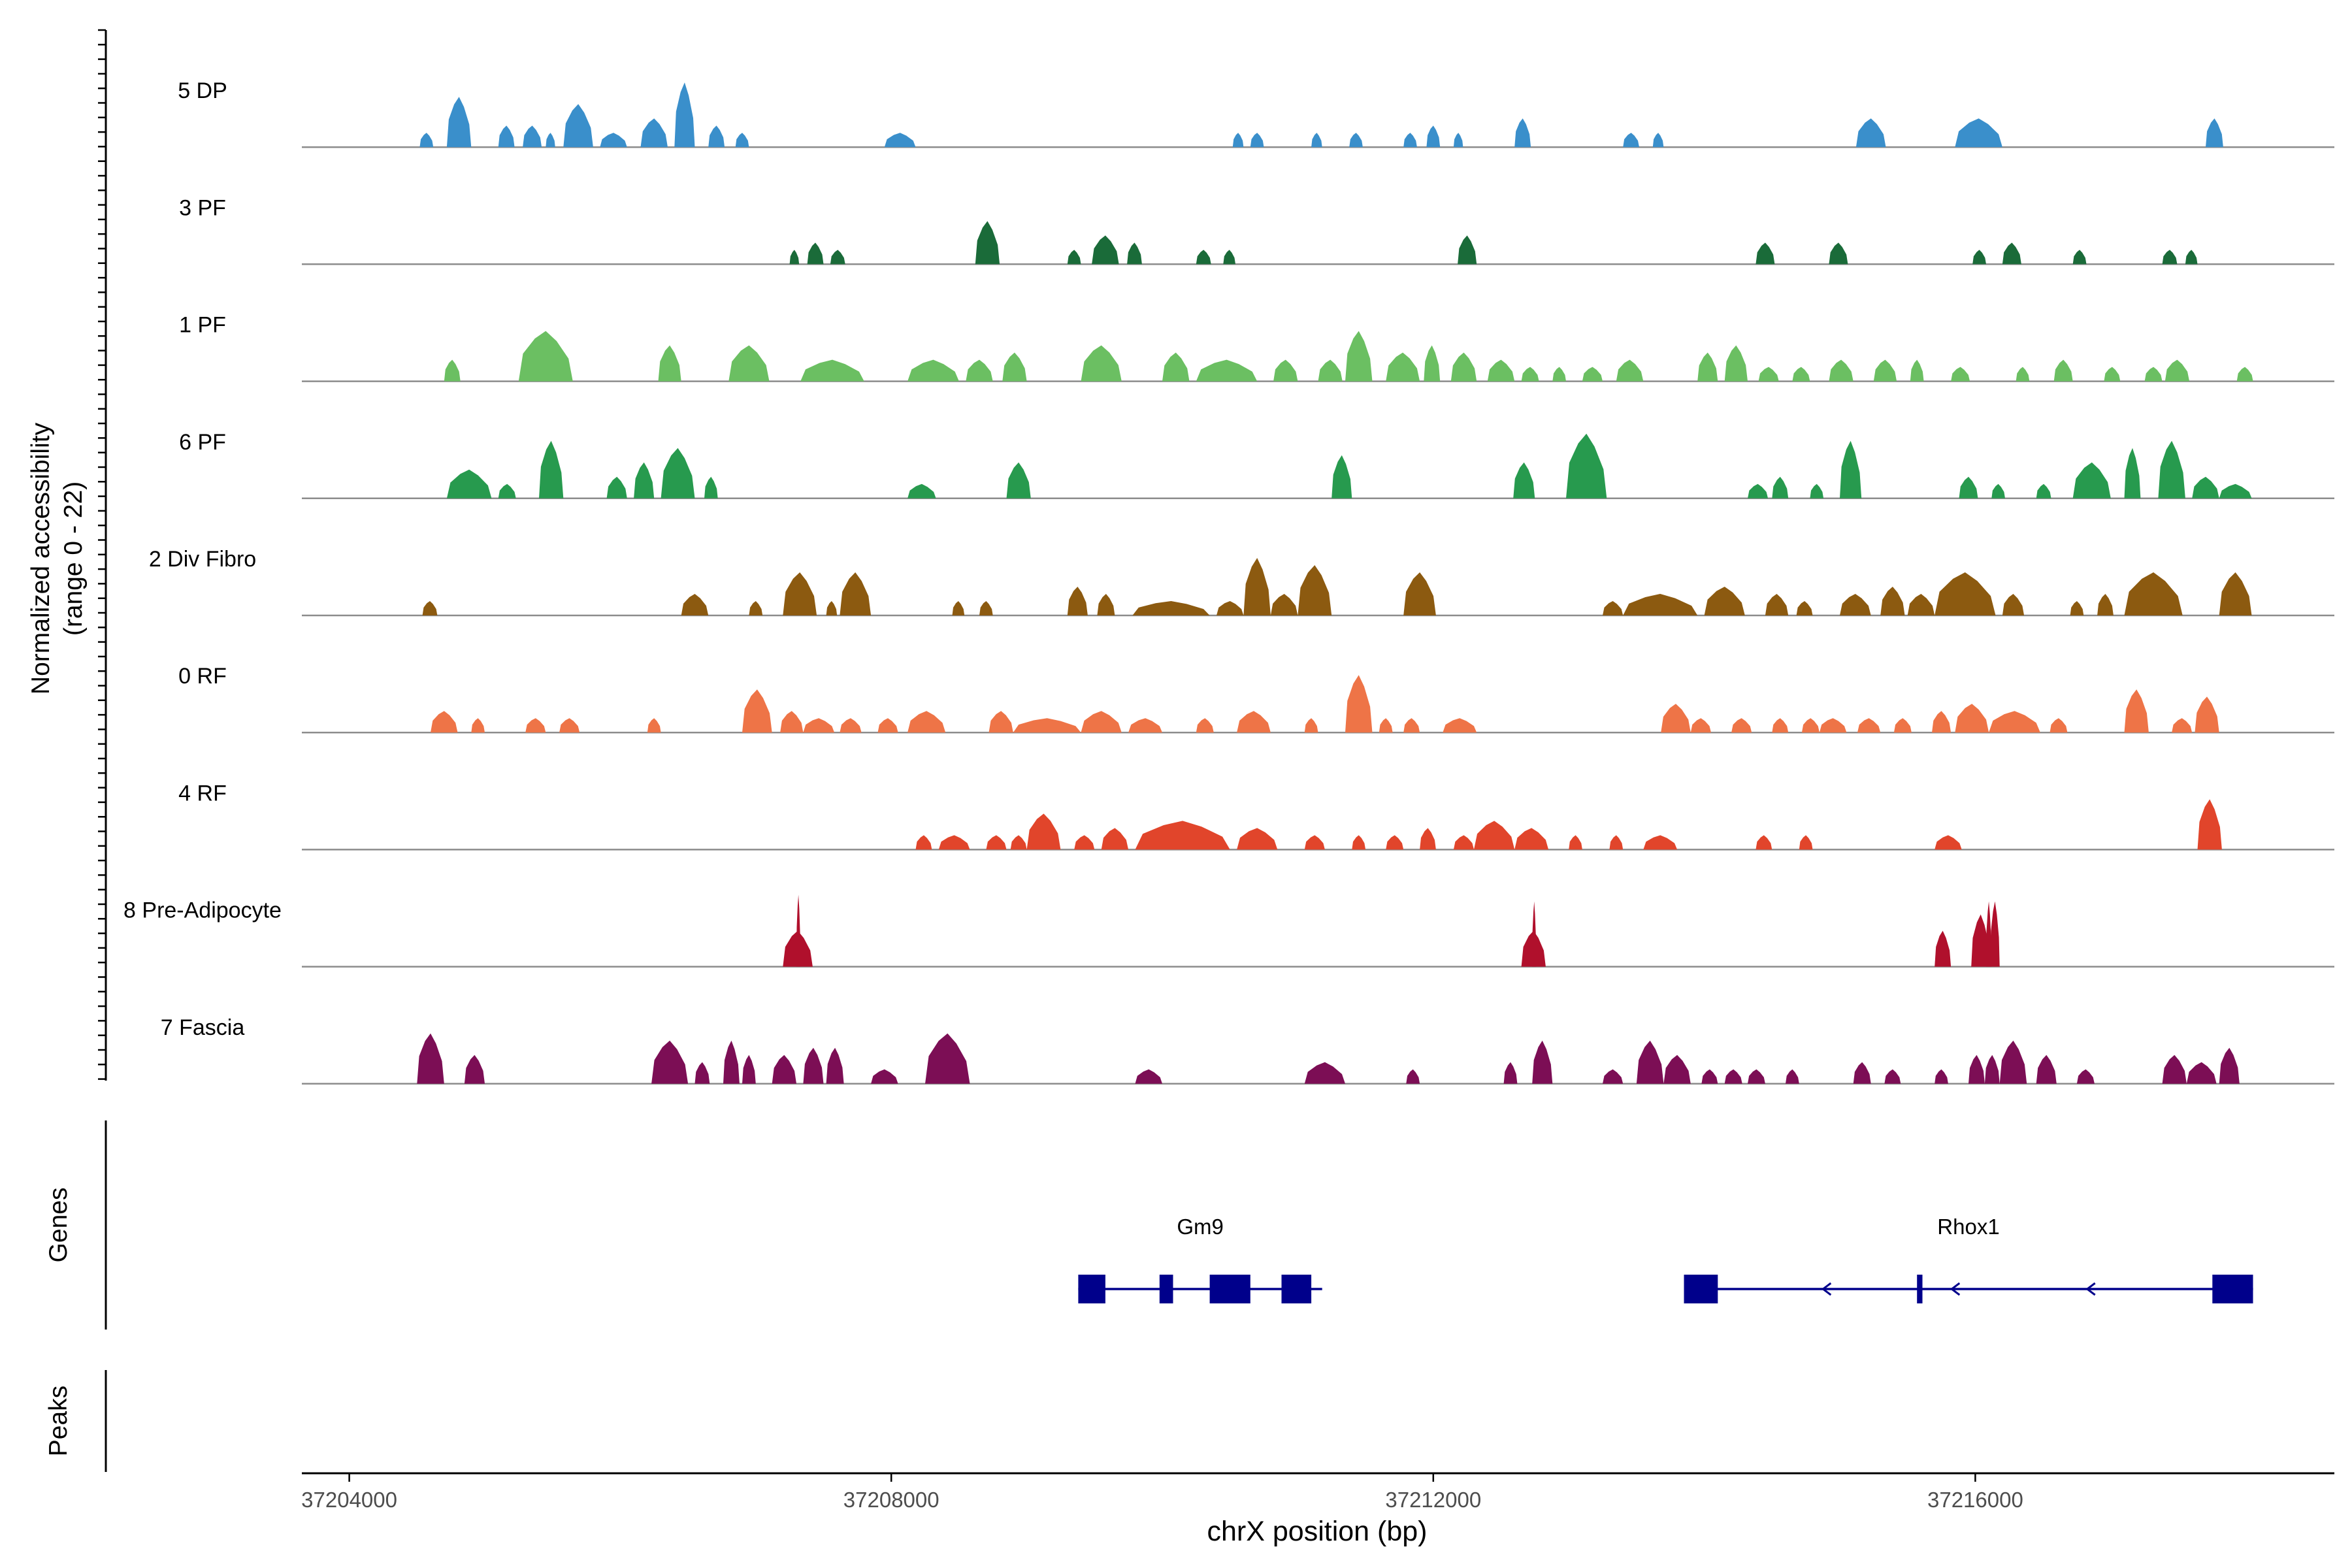 The height and width of the screenshot is (1568, 2352). I want to click on genes-panel: Genes Gm9 Rhox1, so click(1148, 1225).